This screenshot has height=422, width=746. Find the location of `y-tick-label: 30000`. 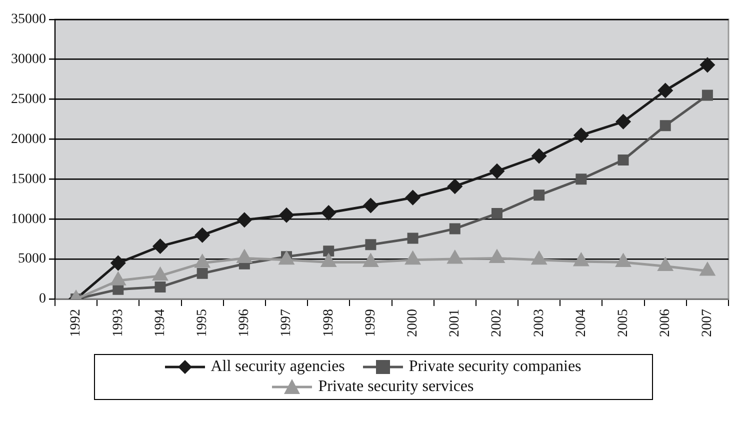

y-tick-label: 30000 is located at coordinates (28, 60).